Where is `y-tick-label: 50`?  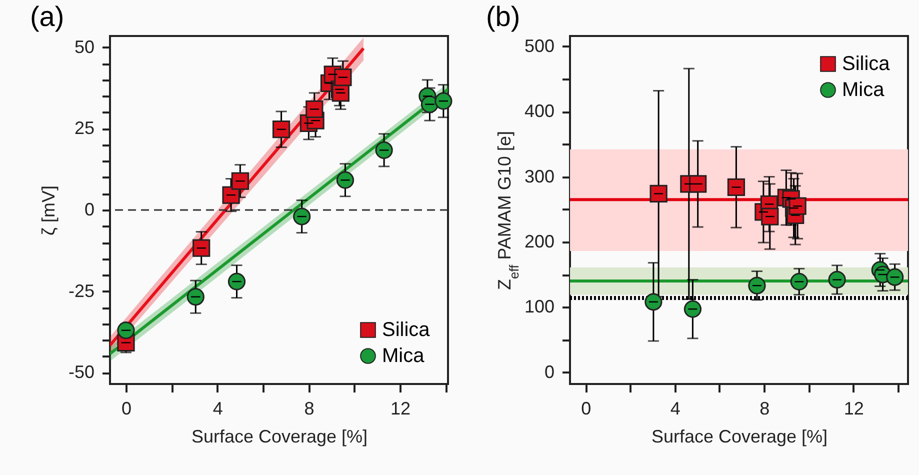 y-tick-label: 50 is located at coordinates (84, 46).